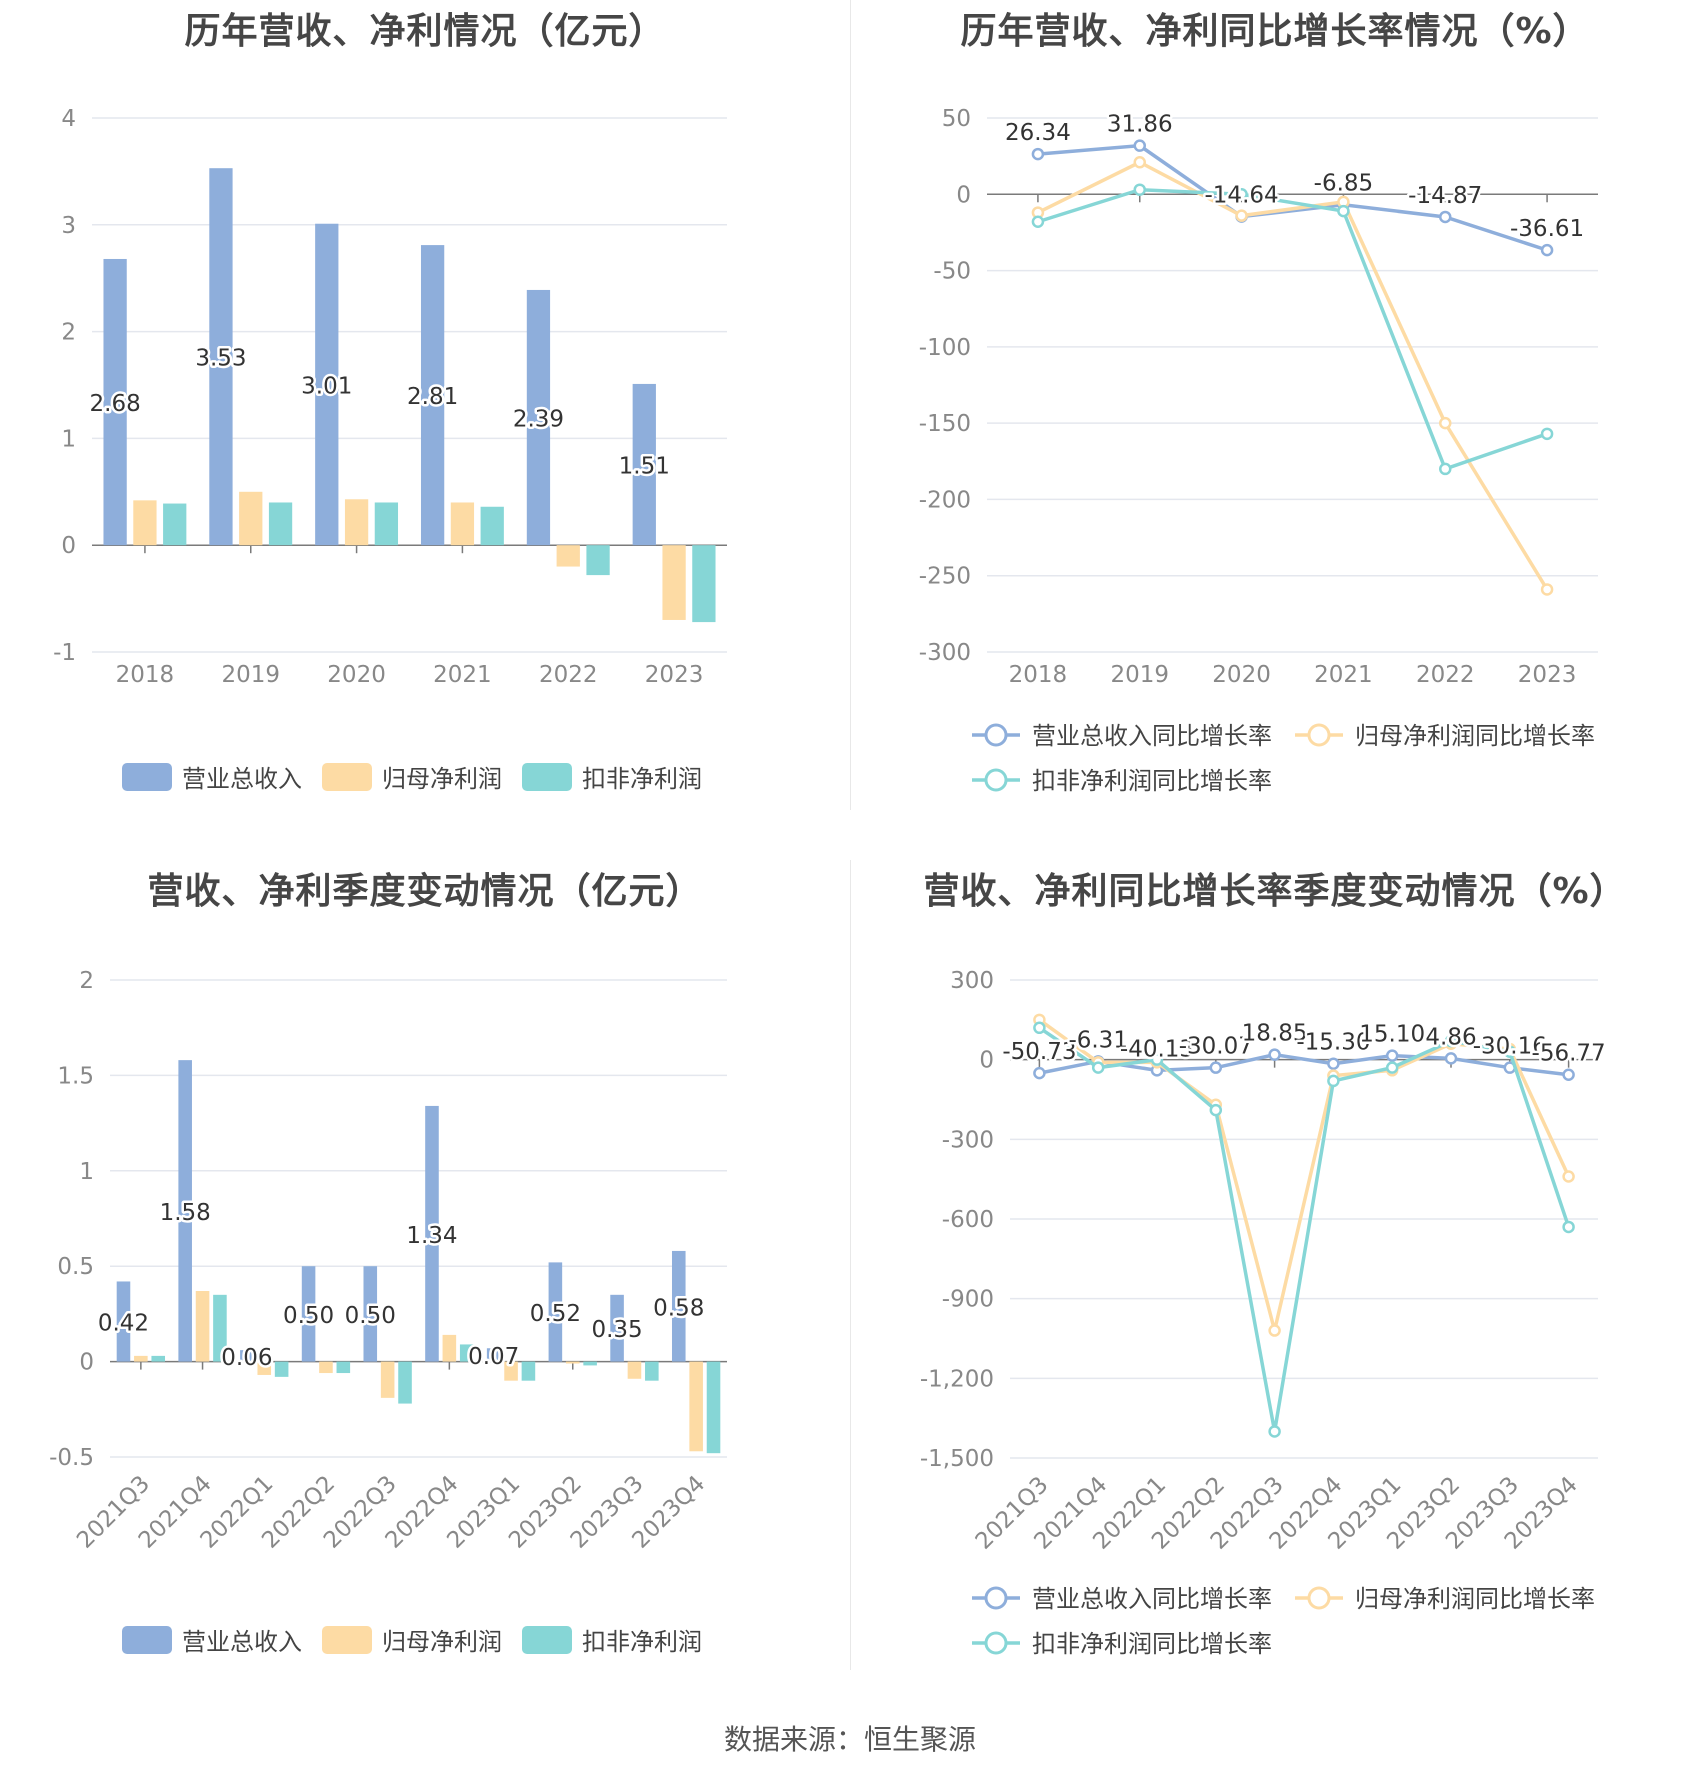  Describe the element at coordinates (1445, 196) in the screenshot. I see `data-label: -14.87` at that location.